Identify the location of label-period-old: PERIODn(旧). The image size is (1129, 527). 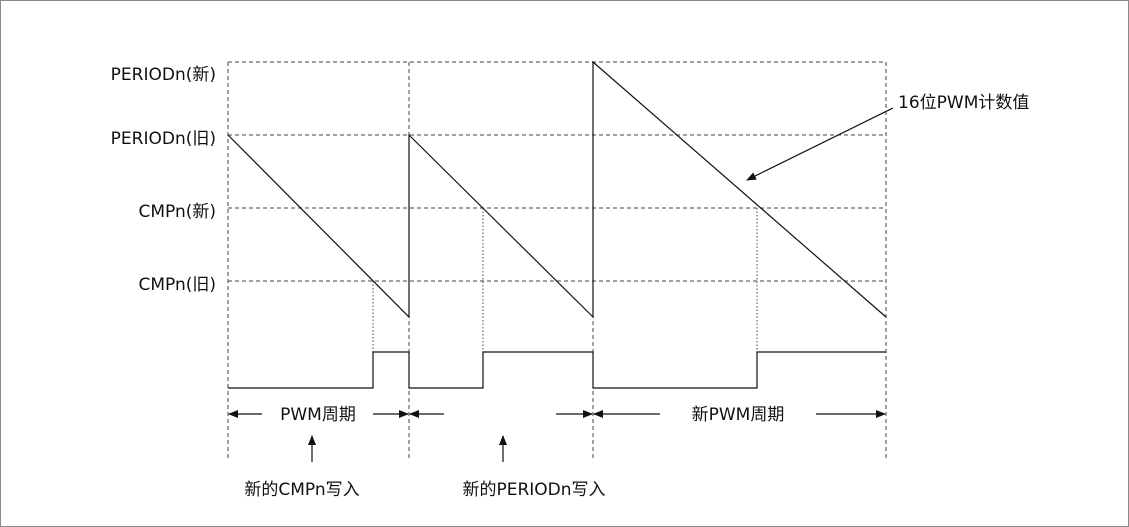
(163, 139).